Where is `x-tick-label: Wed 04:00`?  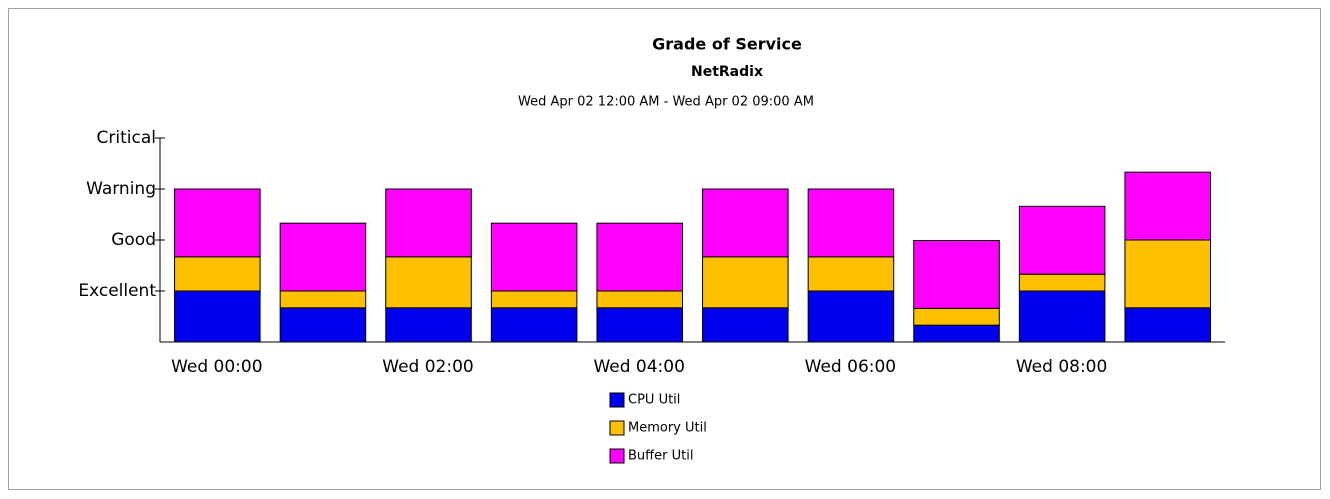
x-tick-label: Wed 04:00 is located at coordinates (638, 367).